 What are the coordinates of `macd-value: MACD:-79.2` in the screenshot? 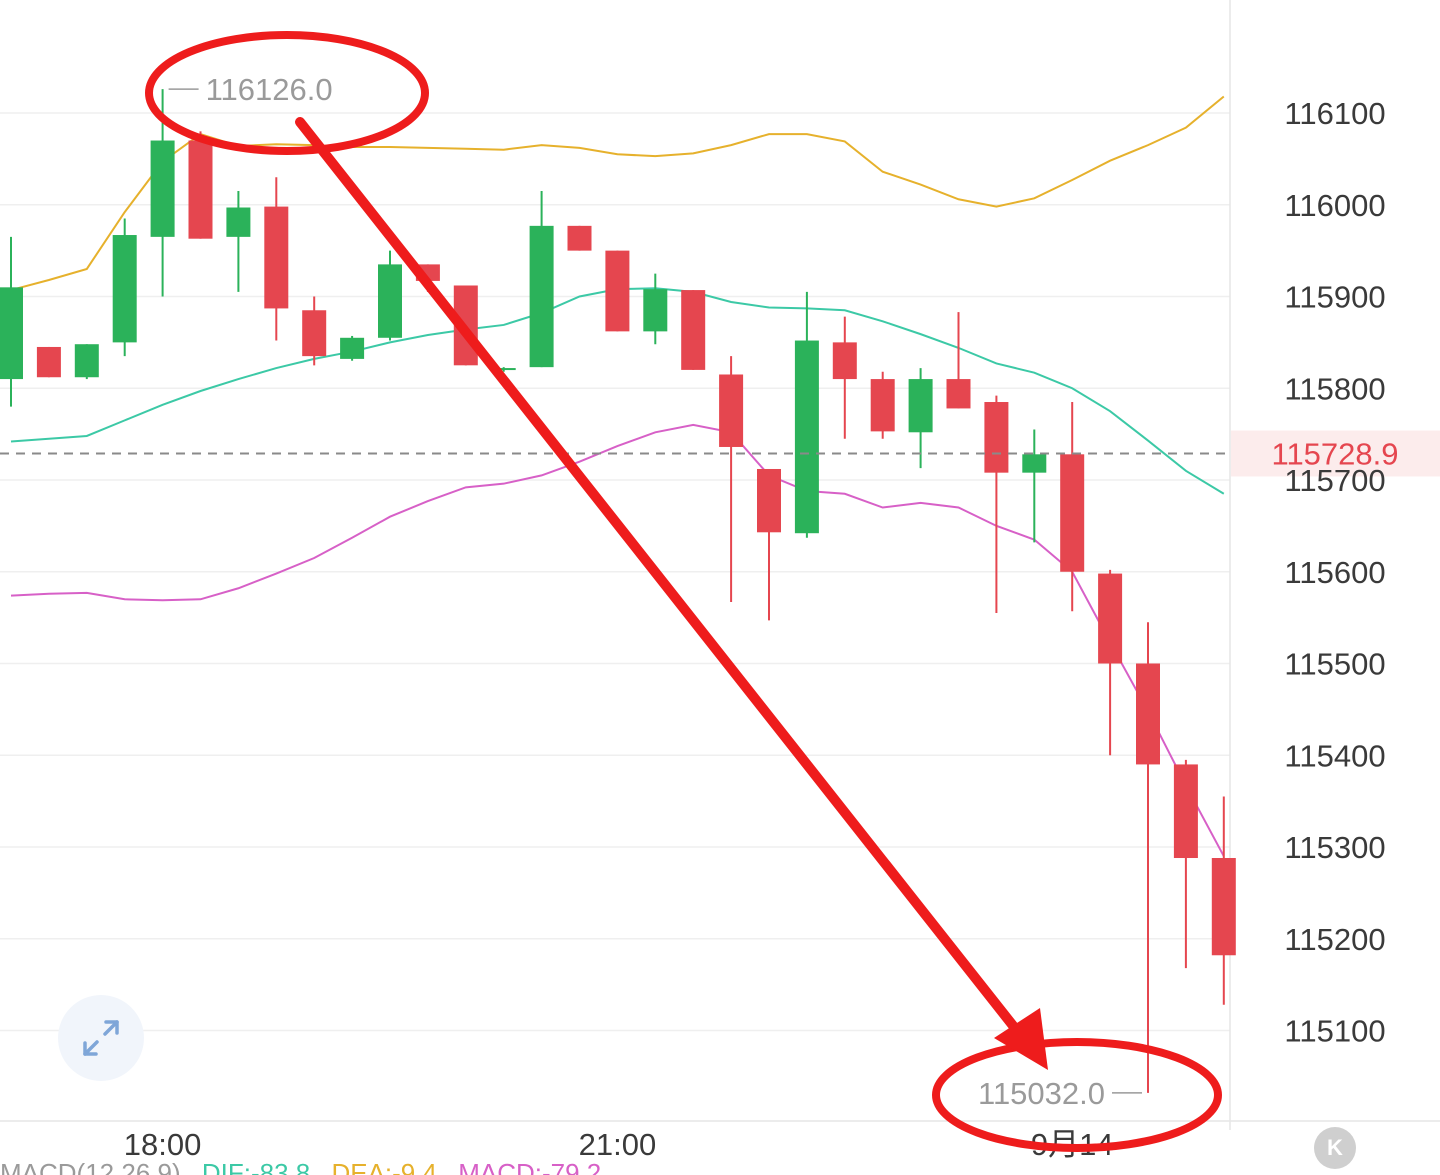 It's located at (529, 1166).